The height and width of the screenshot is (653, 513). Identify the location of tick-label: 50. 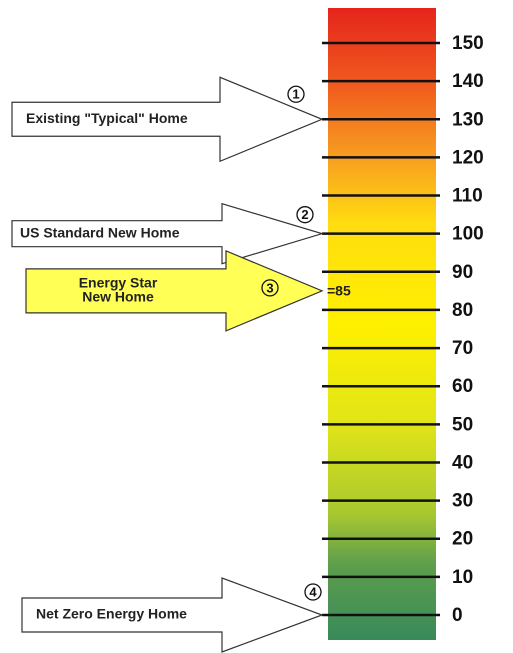
(462, 424).